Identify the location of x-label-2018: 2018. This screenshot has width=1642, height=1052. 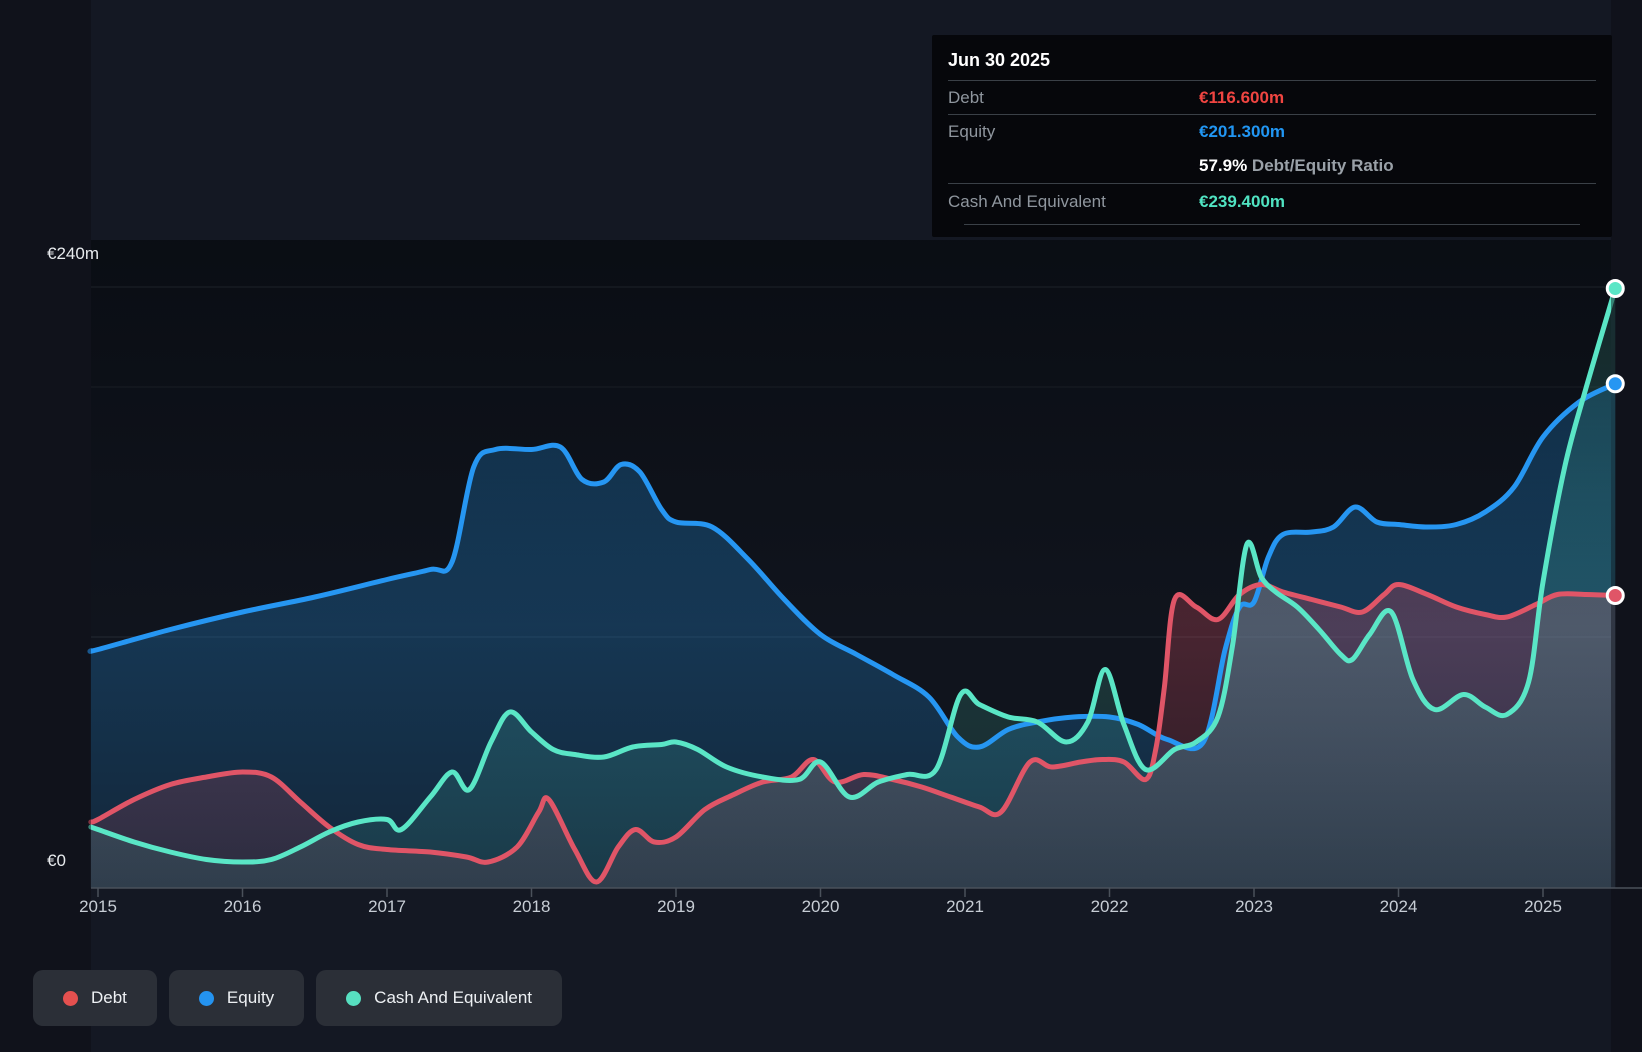
(532, 906).